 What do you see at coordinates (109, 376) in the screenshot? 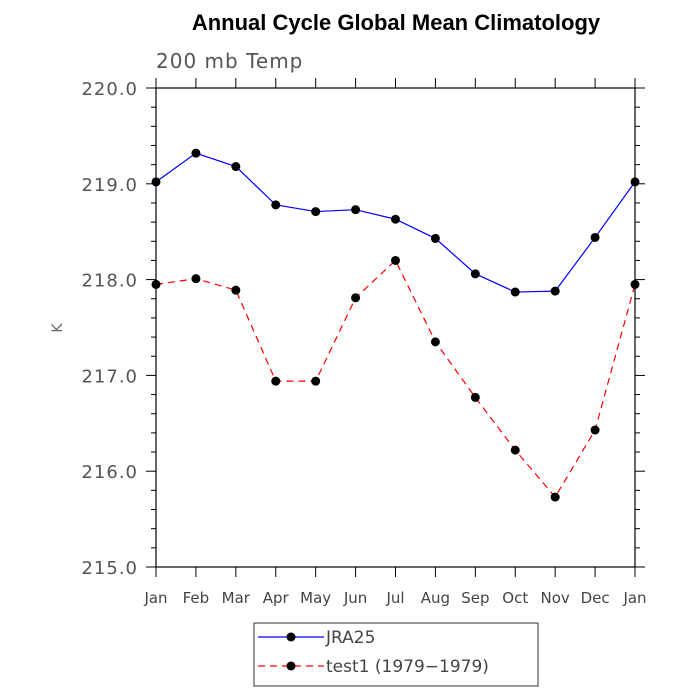
I see `y-tick-label: 217.0` at bounding box center [109, 376].